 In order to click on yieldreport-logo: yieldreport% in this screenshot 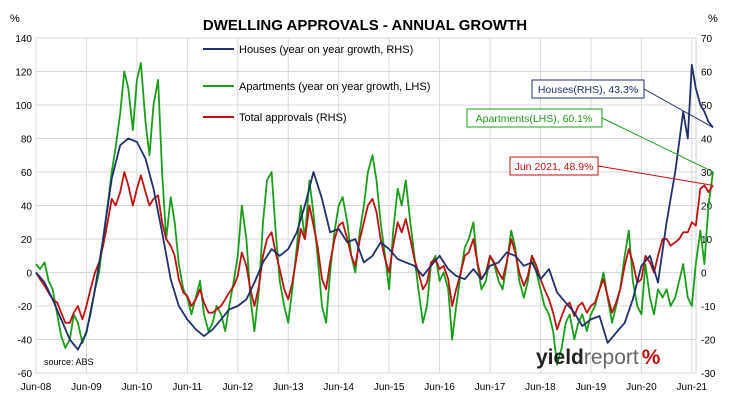, I will do `click(598, 357)`.